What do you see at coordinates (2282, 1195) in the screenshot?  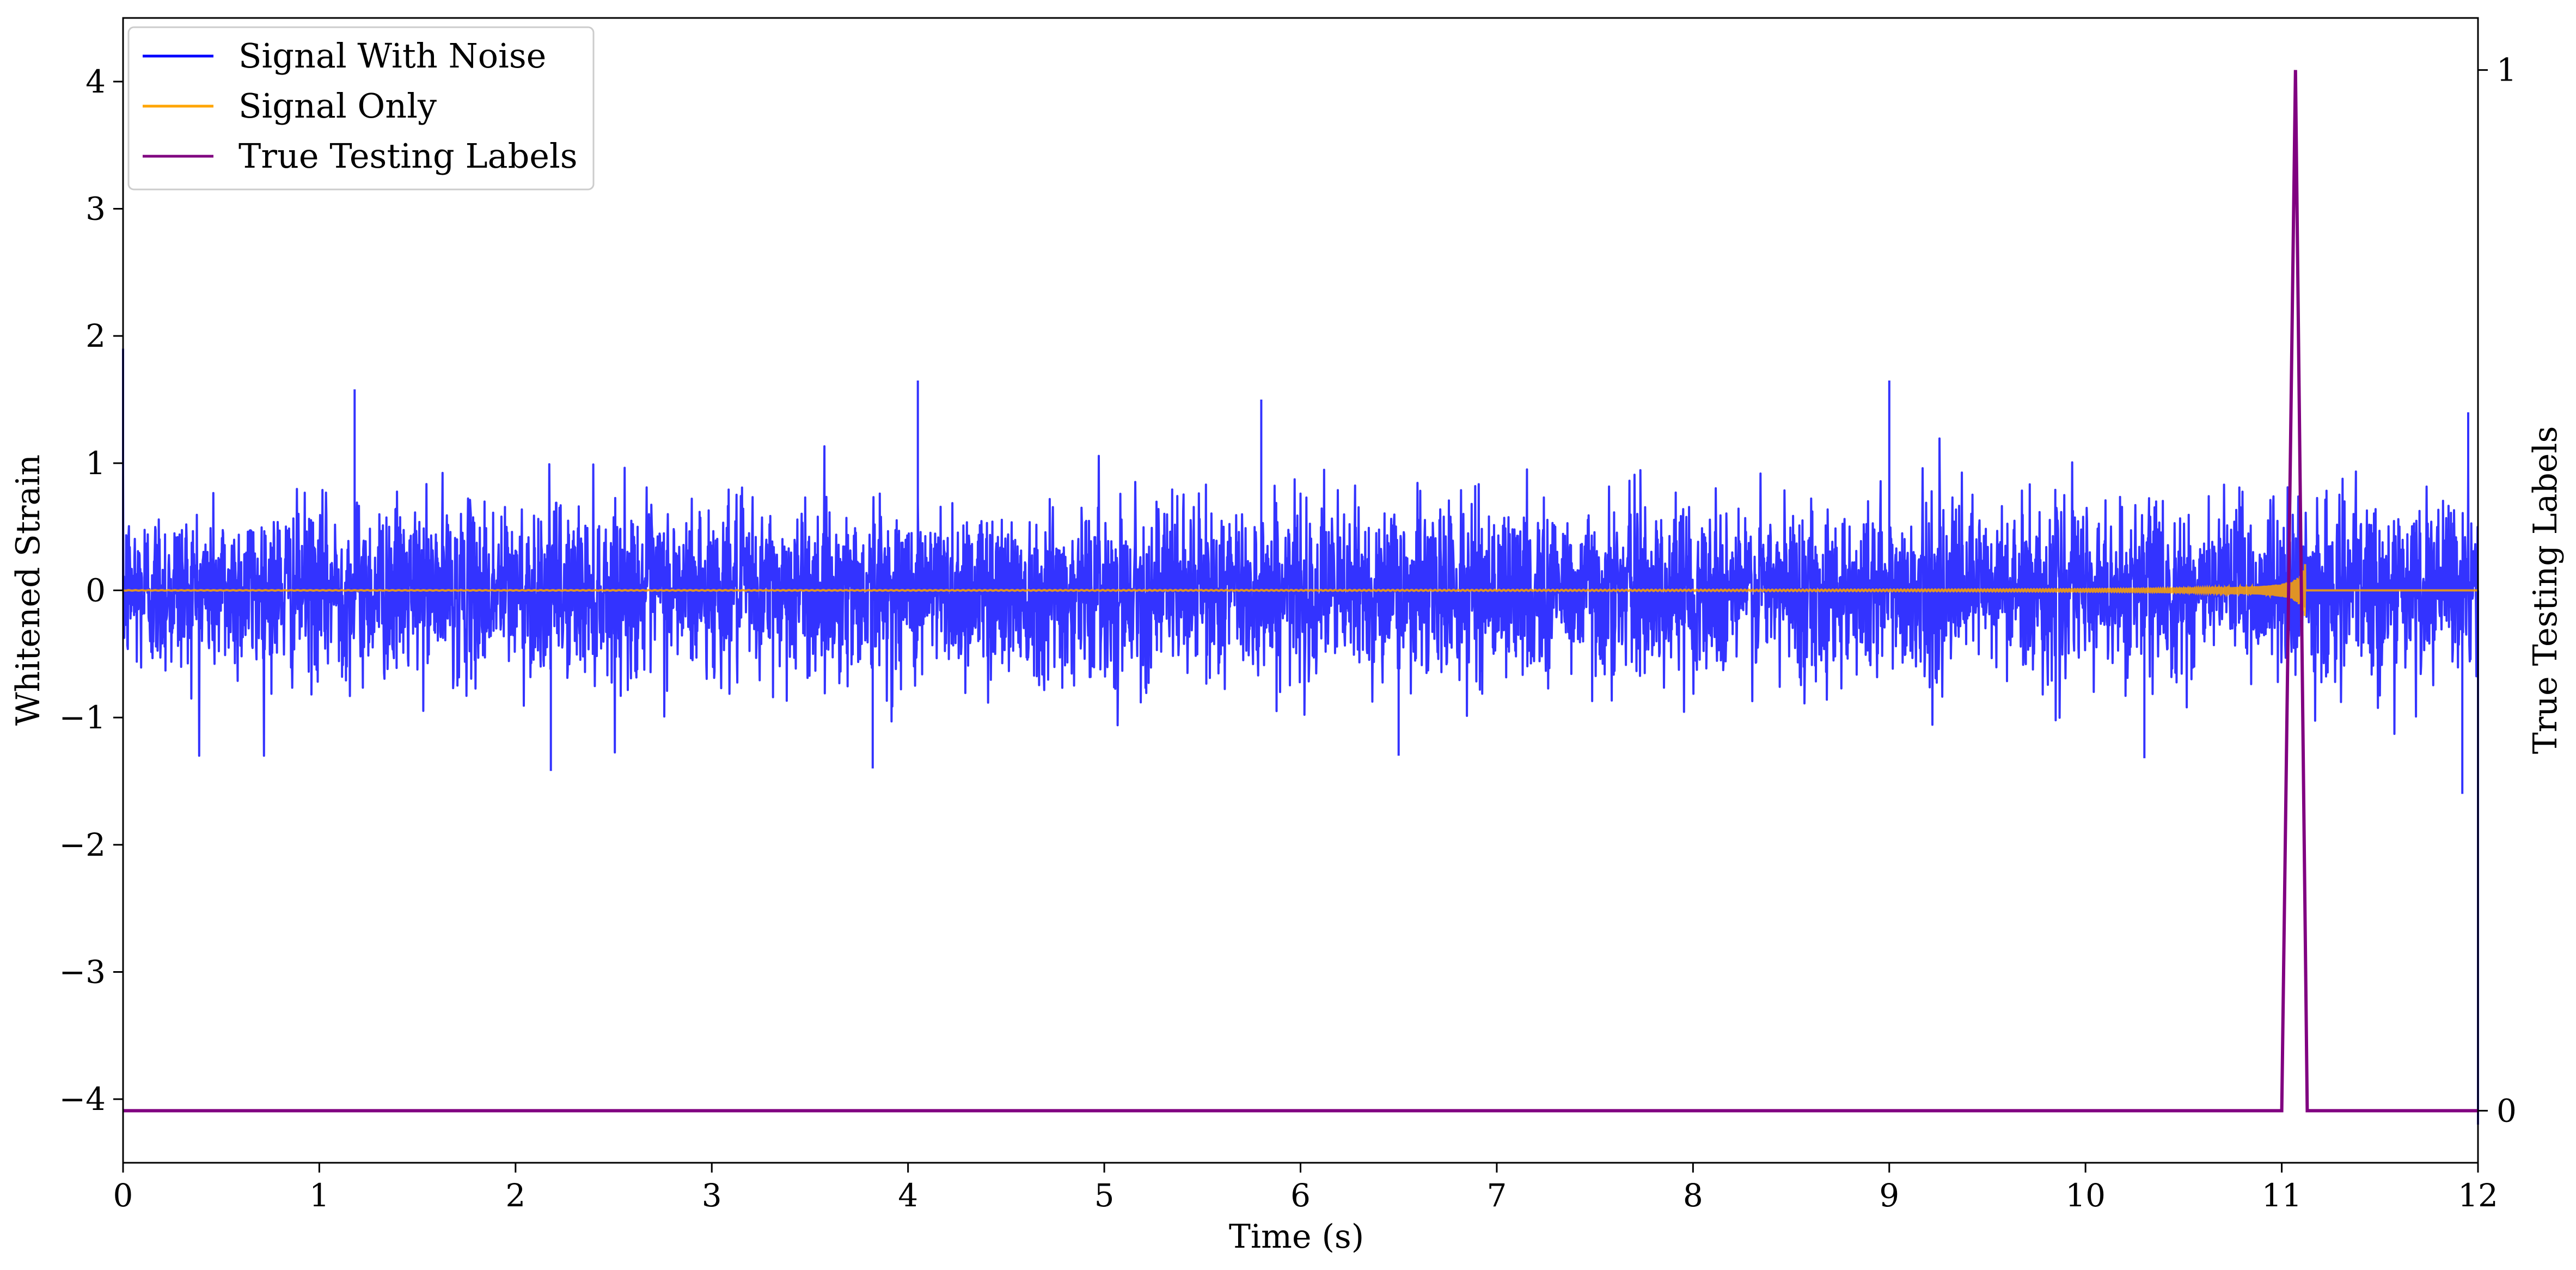 I see `x-tick-label: 11` at bounding box center [2282, 1195].